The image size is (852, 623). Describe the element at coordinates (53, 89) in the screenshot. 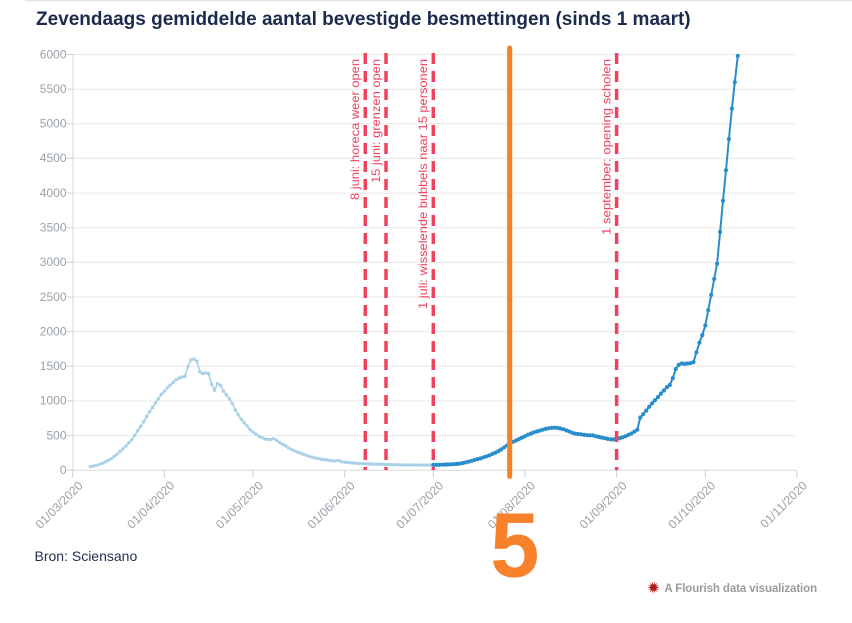

I see `svg-text: 5500` at that location.